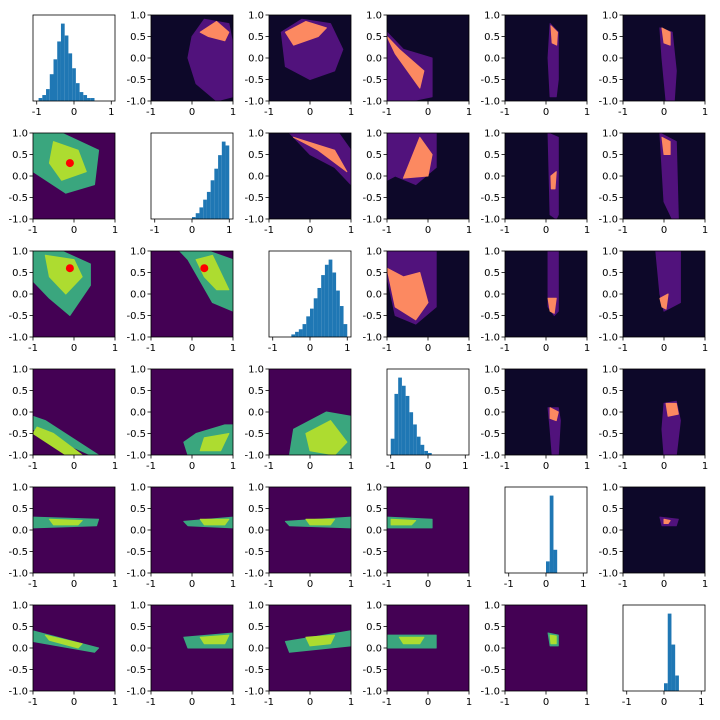  I want to click on background, so click(74, 530).